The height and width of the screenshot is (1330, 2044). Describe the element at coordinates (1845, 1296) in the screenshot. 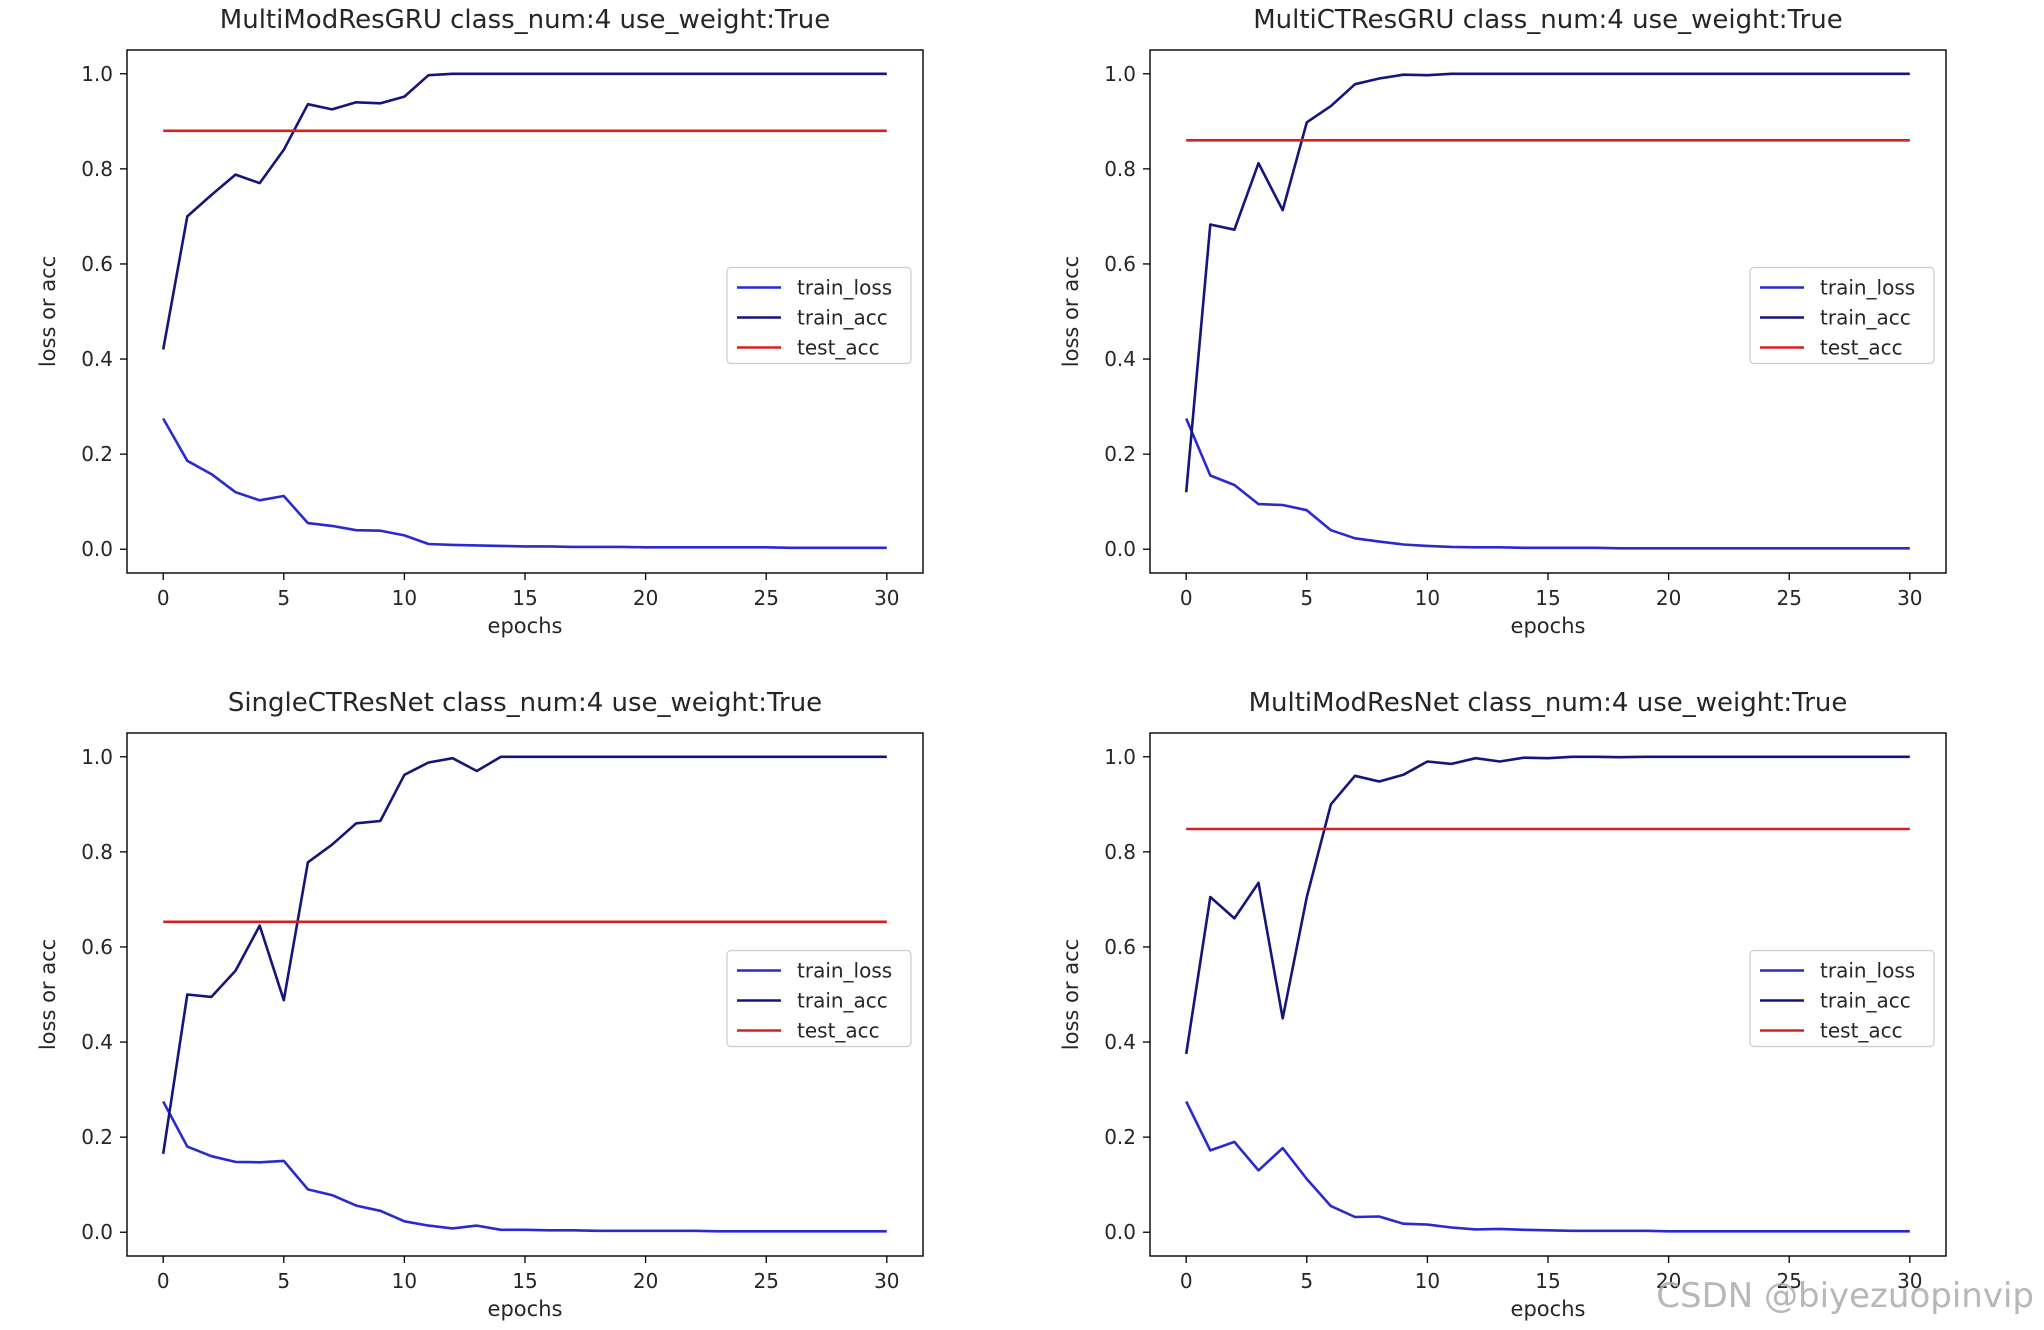

I see `watermark: CSDN @biyezuopinvip` at that location.